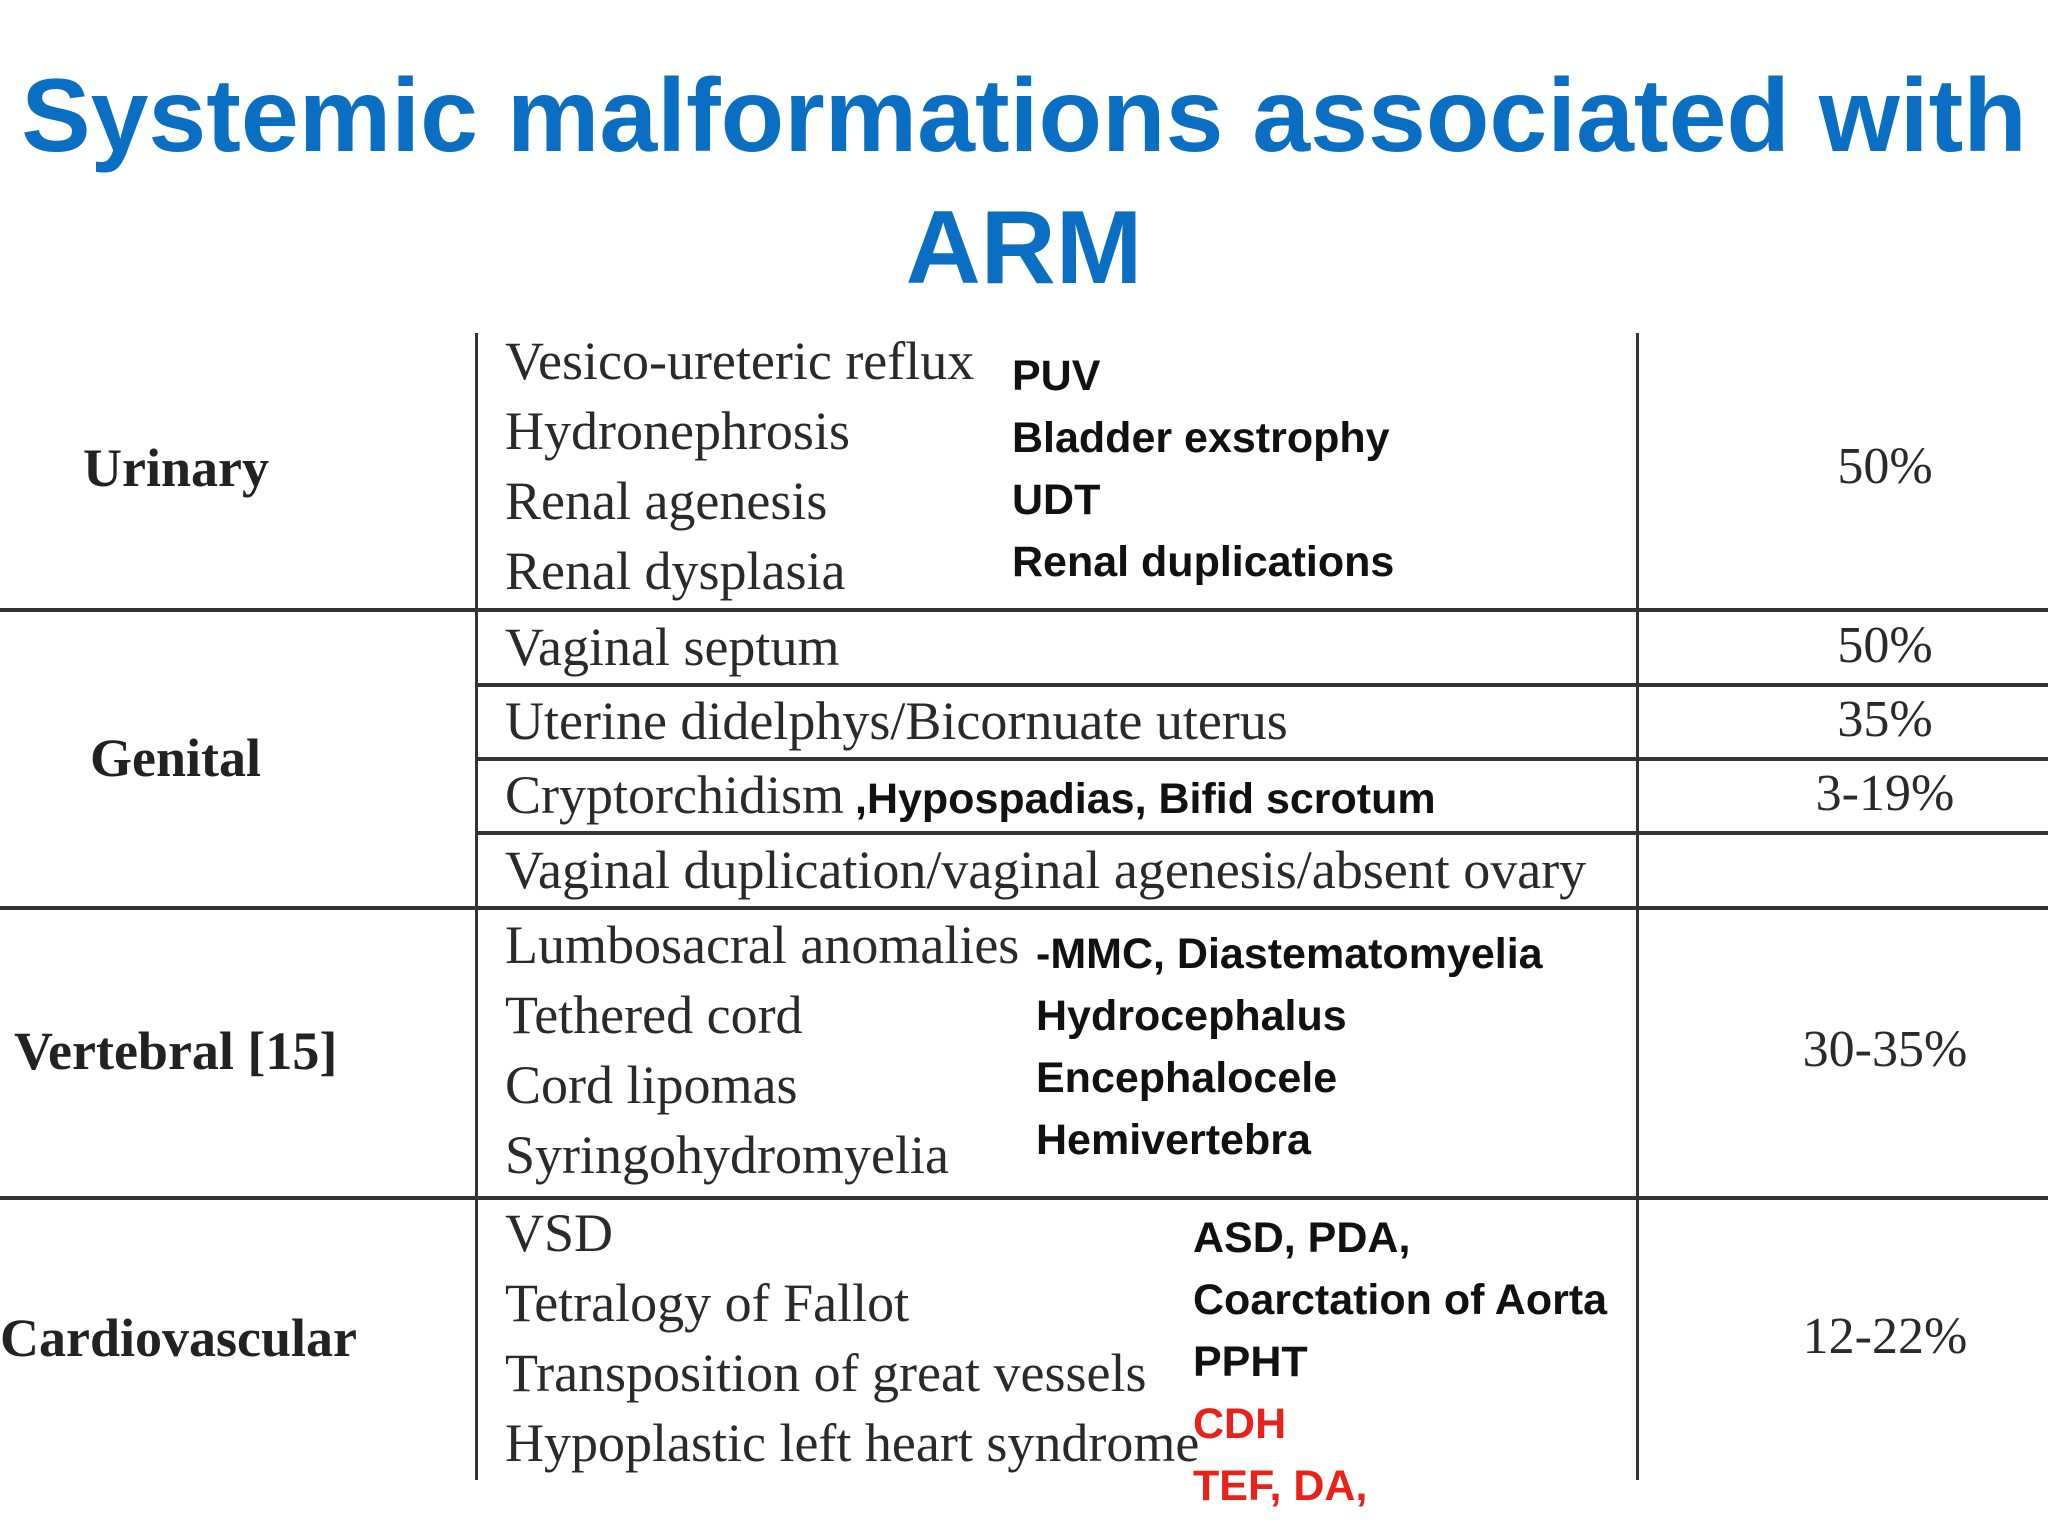 This screenshot has height=1536, width=2048. What do you see at coordinates (1885, 793) in the screenshot?
I see `genital-percent-3: 3-19%` at bounding box center [1885, 793].